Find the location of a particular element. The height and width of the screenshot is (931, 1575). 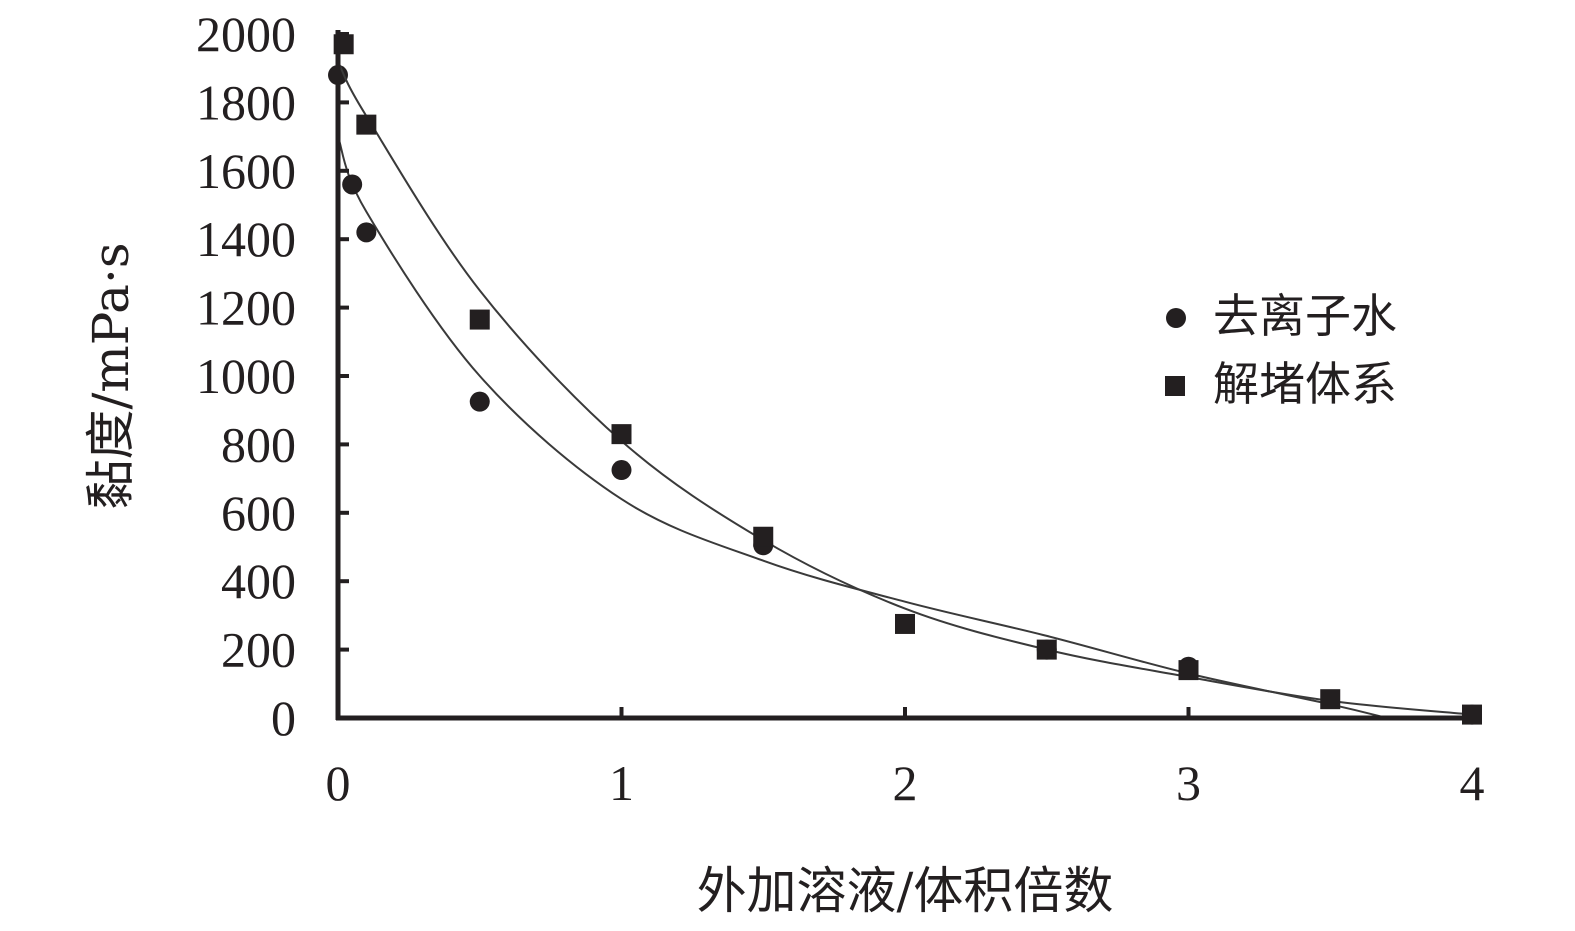

y-tick-label: 2000 is located at coordinates (246, 34).